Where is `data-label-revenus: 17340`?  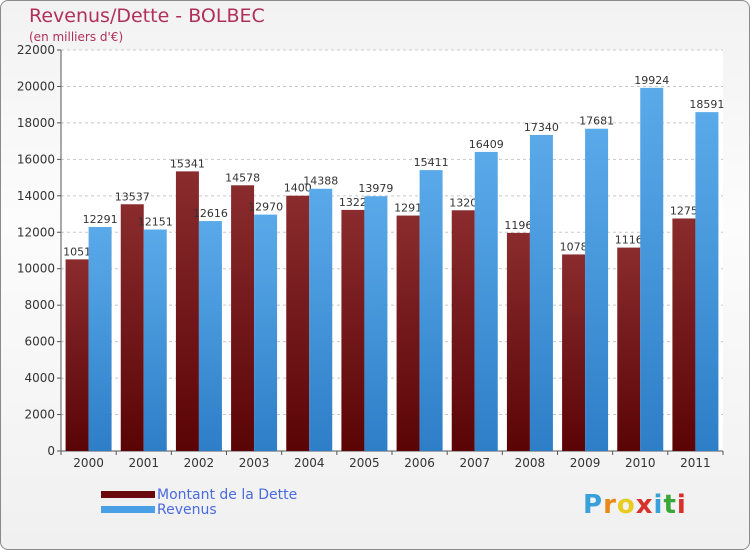 data-label-revenus: 17340 is located at coordinates (541, 127).